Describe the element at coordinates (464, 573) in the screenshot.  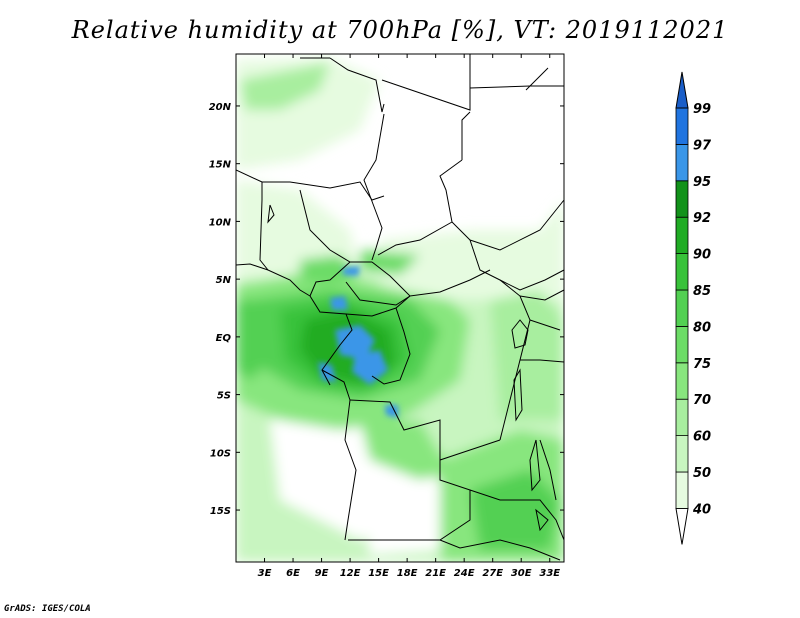
I see `lon-label: 24E` at that location.